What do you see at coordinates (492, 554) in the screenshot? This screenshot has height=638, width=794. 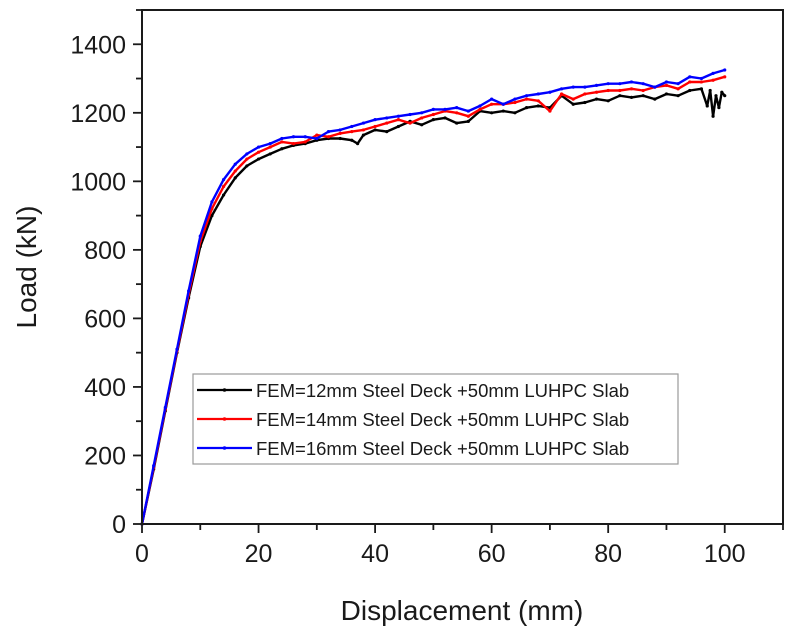 I see `x-tick-label: 60` at bounding box center [492, 554].